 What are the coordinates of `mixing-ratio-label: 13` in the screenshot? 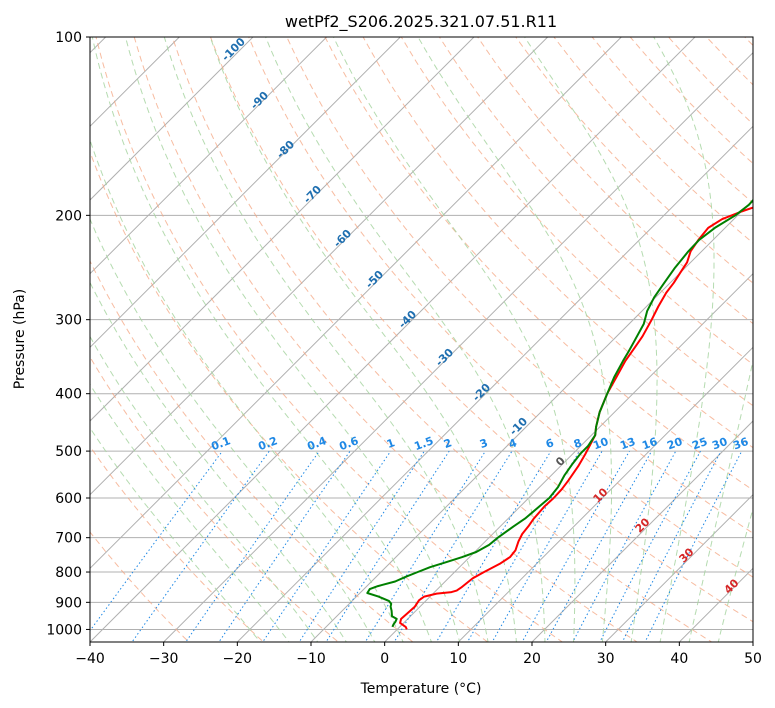 It's located at (627, 443).